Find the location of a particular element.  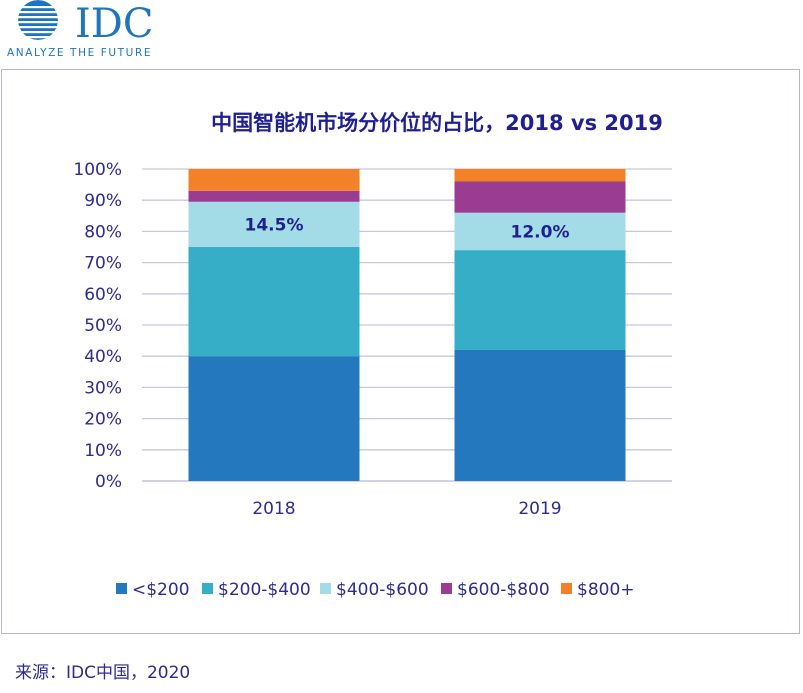

y-tick-label: 0% is located at coordinates (108, 482).